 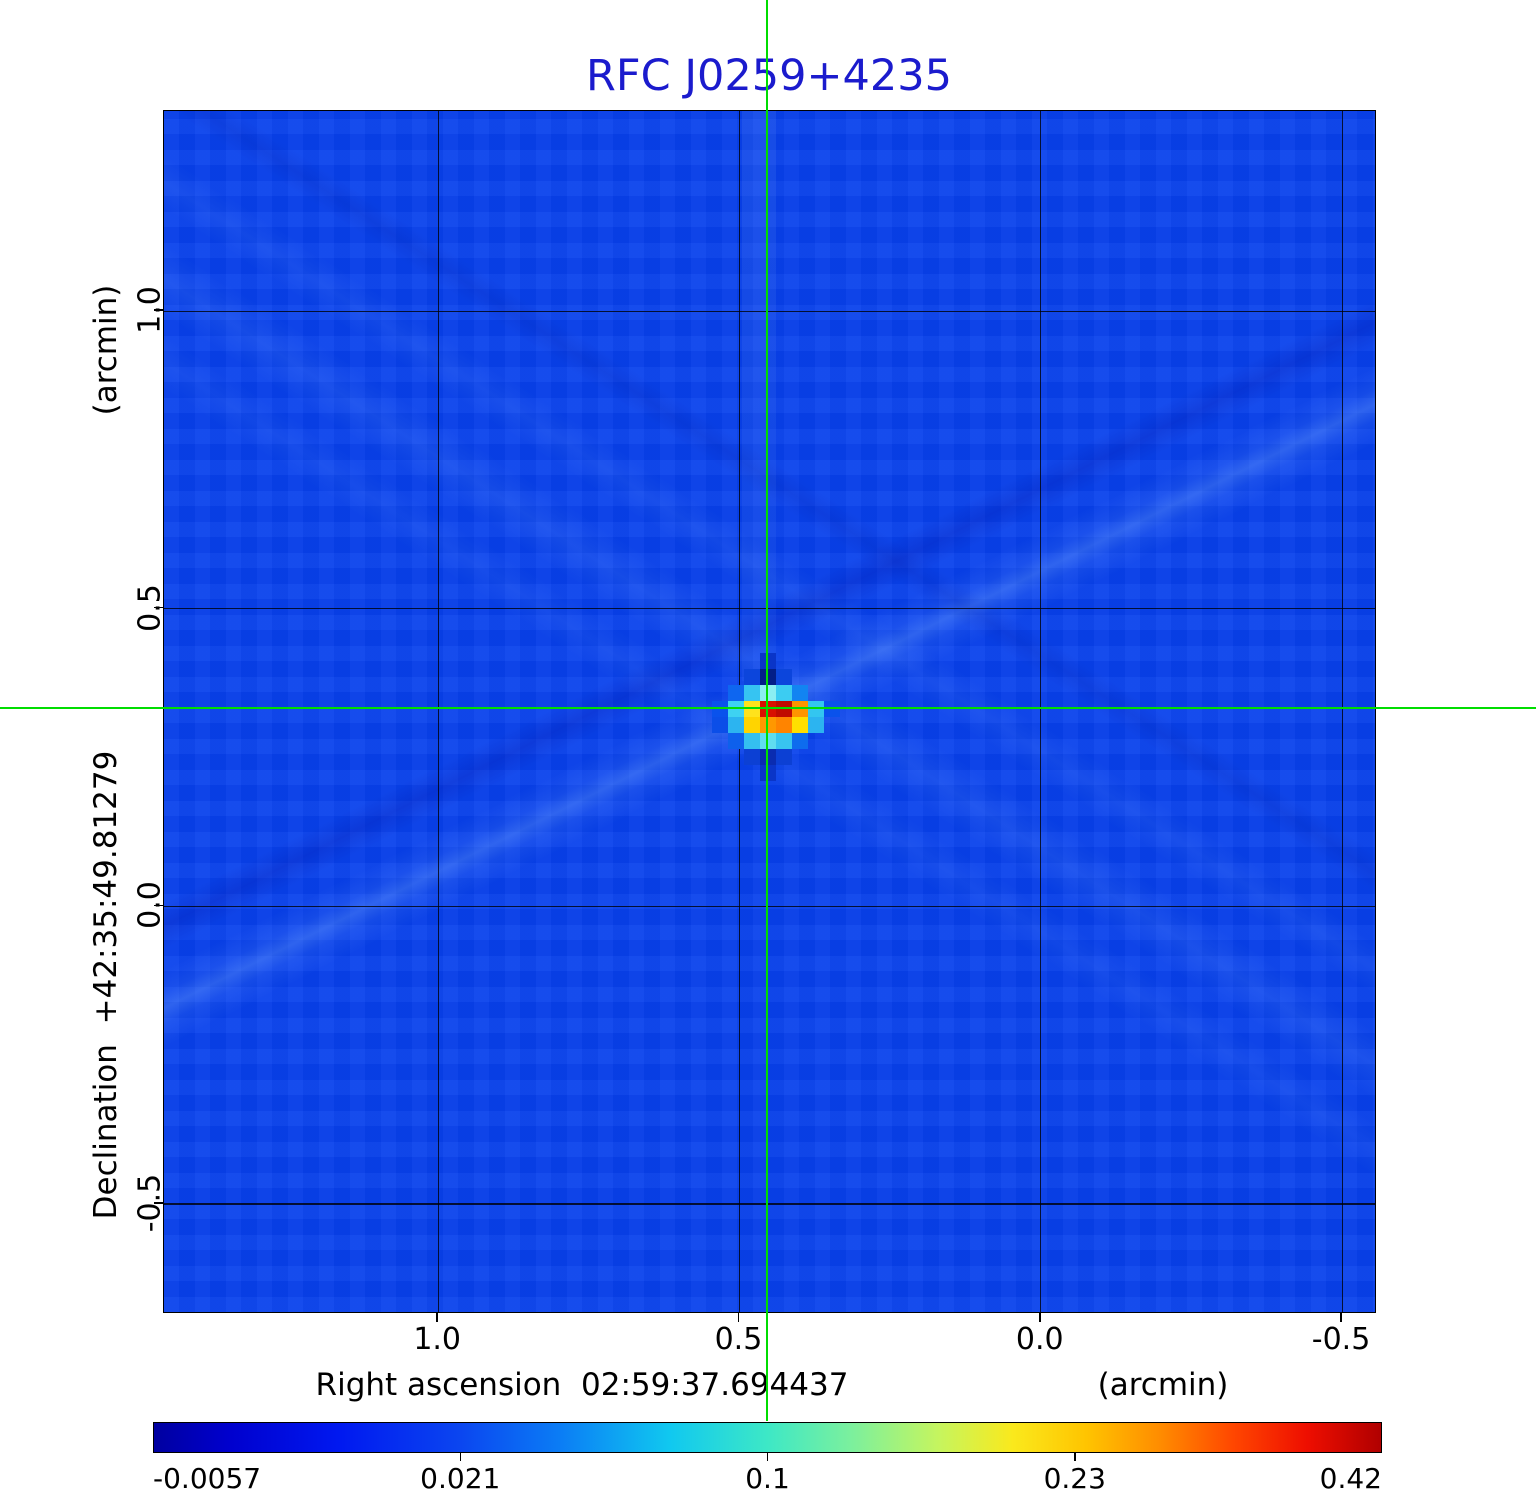 What do you see at coordinates (207, 1478) in the screenshot?
I see `colorbar-tick-label: -0.0057` at bounding box center [207, 1478].